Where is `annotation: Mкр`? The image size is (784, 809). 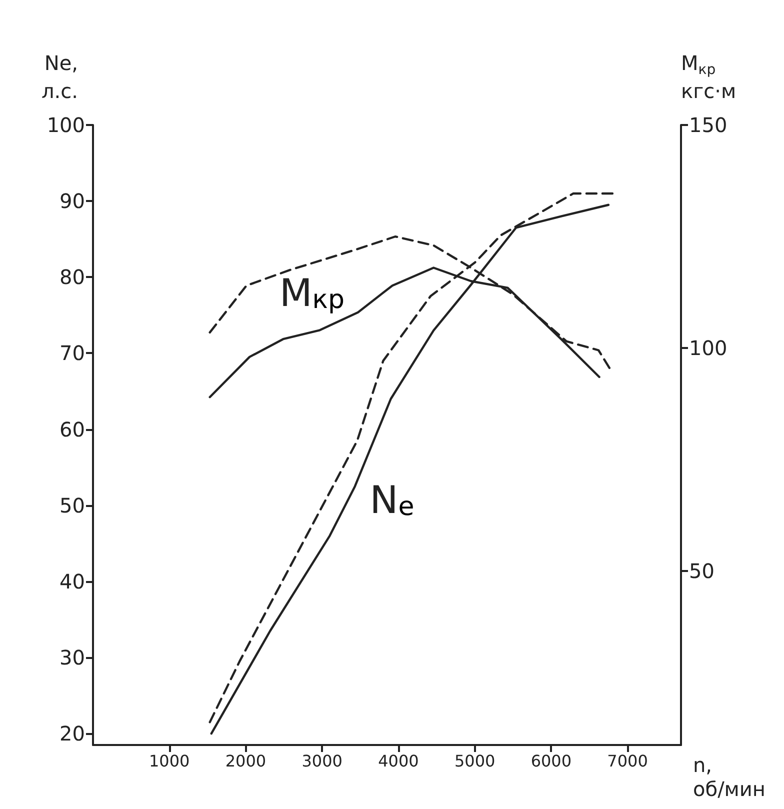 annotation: Mкр is located at coordinates (312, 293).